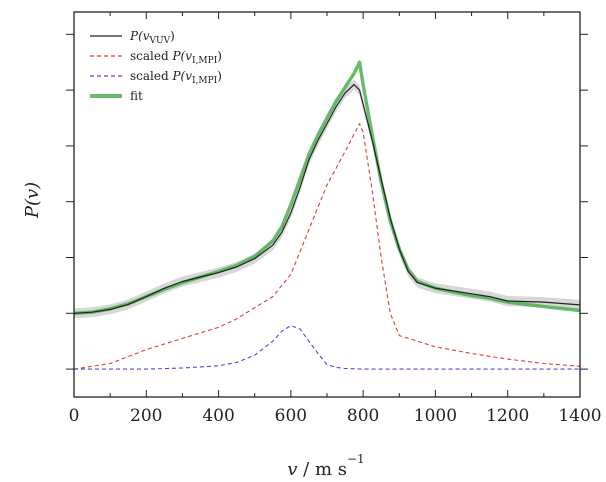 This screenshot has height=482, width=606. I want to click on x-tick-label: 0, so click(74, 416).